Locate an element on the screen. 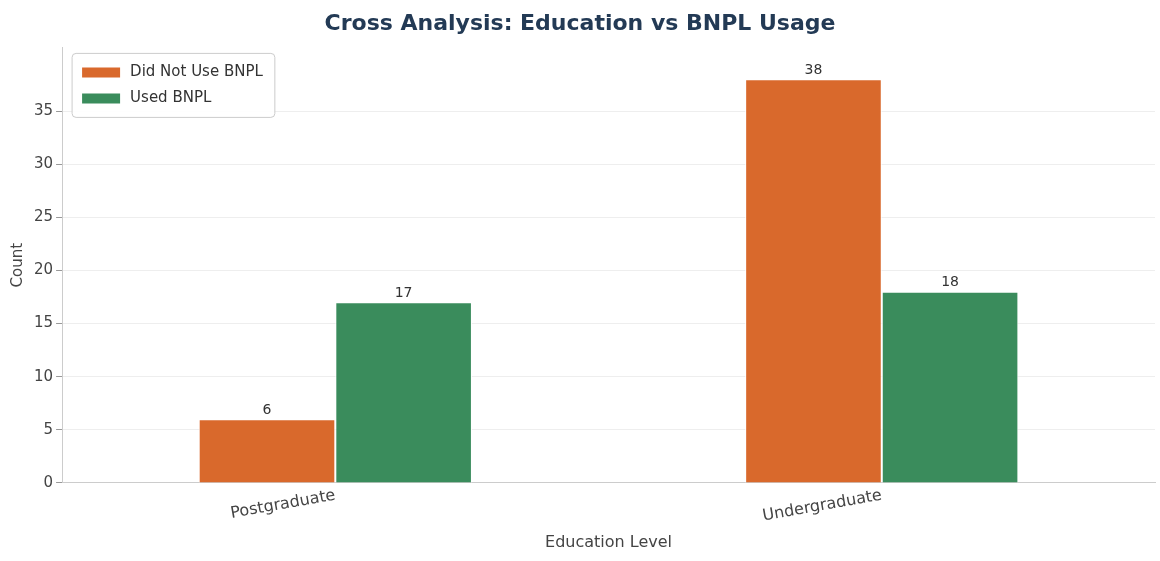 This screenshot has width=1160, height=561. legend-label: Did Not Use BNPL is located at coordinates (197, 71).